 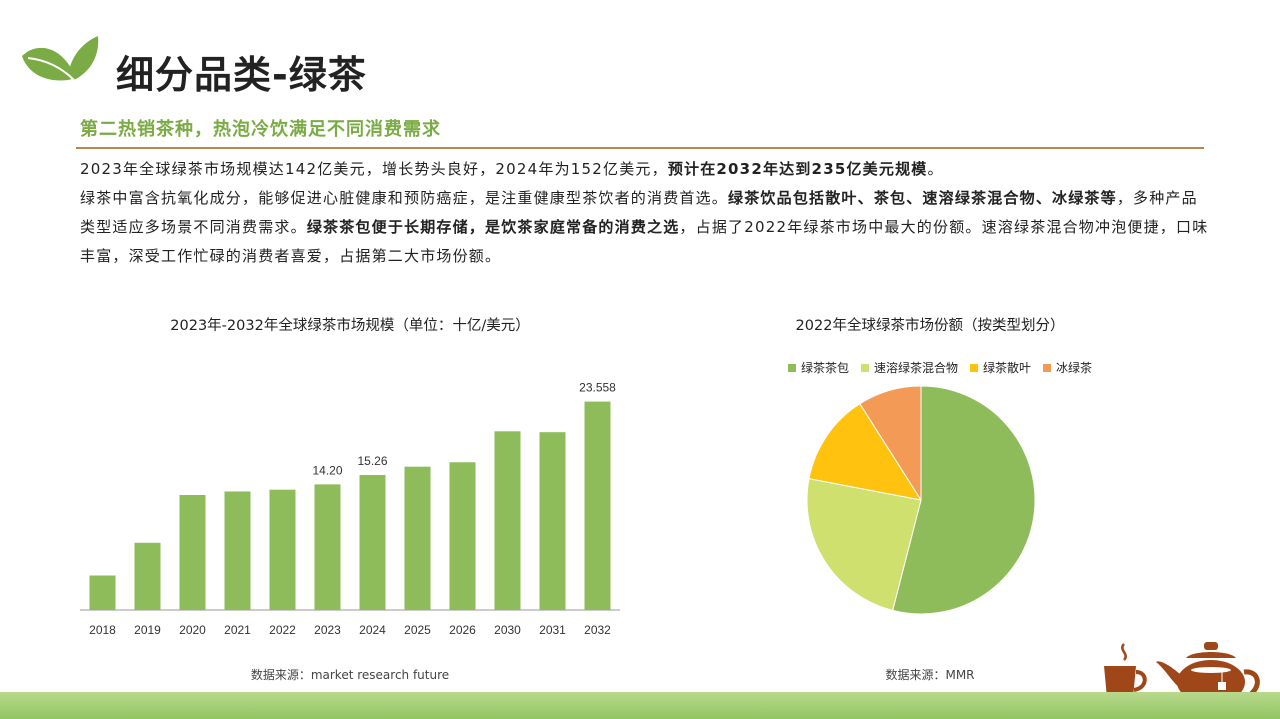 I want to click on x-tick-label: 2030, so click(x=507, y=630).